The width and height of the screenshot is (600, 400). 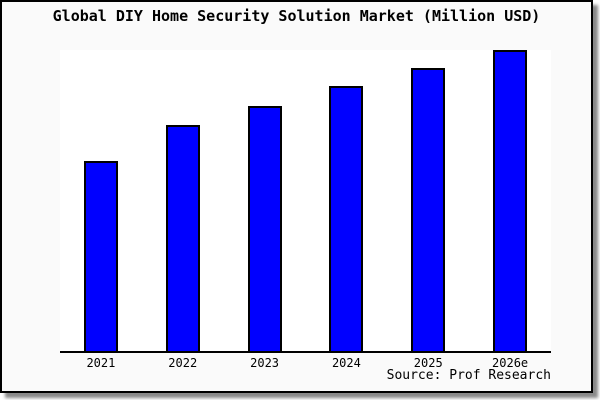 I want to click on x-tick-label-2024: 2024, so click(x=346, y=363).